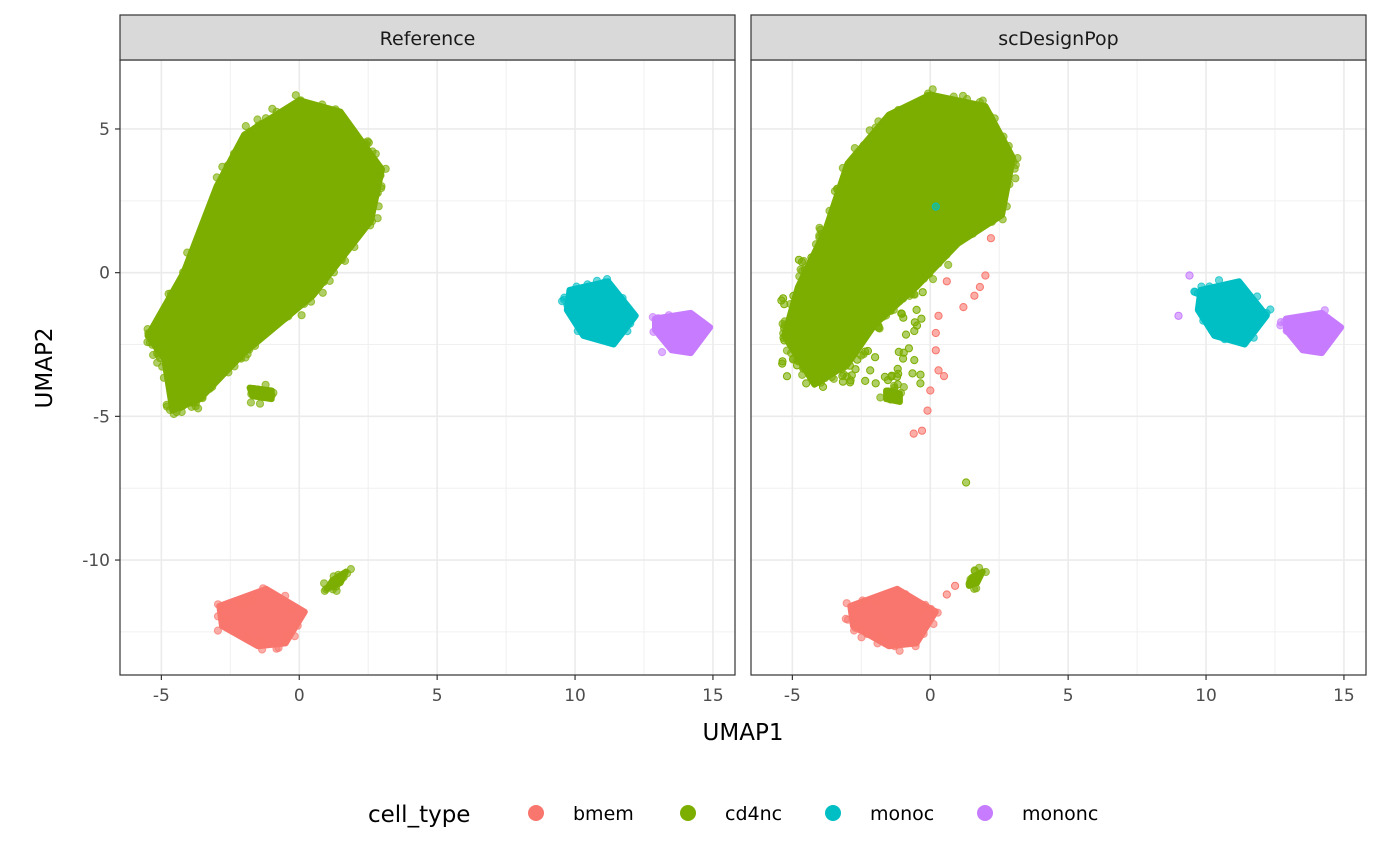 This screenshot has height=865, width=1400. What do you see at coordinates (753, 814) in the screenshot?
I see `legend-label-cd4nc: cd4nc` at bounding box center [753, 814].